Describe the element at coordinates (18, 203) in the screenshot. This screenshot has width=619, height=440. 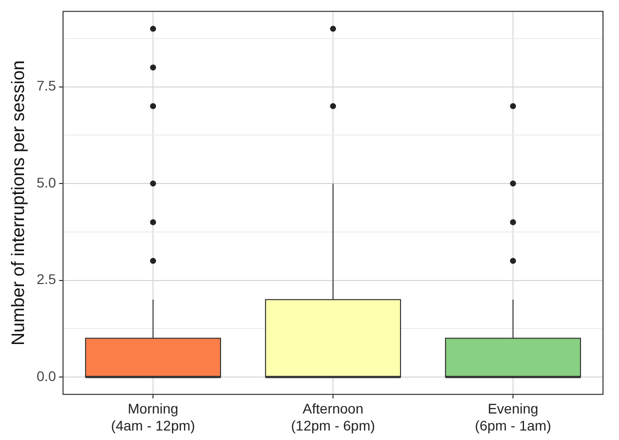
I see `y-axis-title: Number of interruptions per session` at that location.